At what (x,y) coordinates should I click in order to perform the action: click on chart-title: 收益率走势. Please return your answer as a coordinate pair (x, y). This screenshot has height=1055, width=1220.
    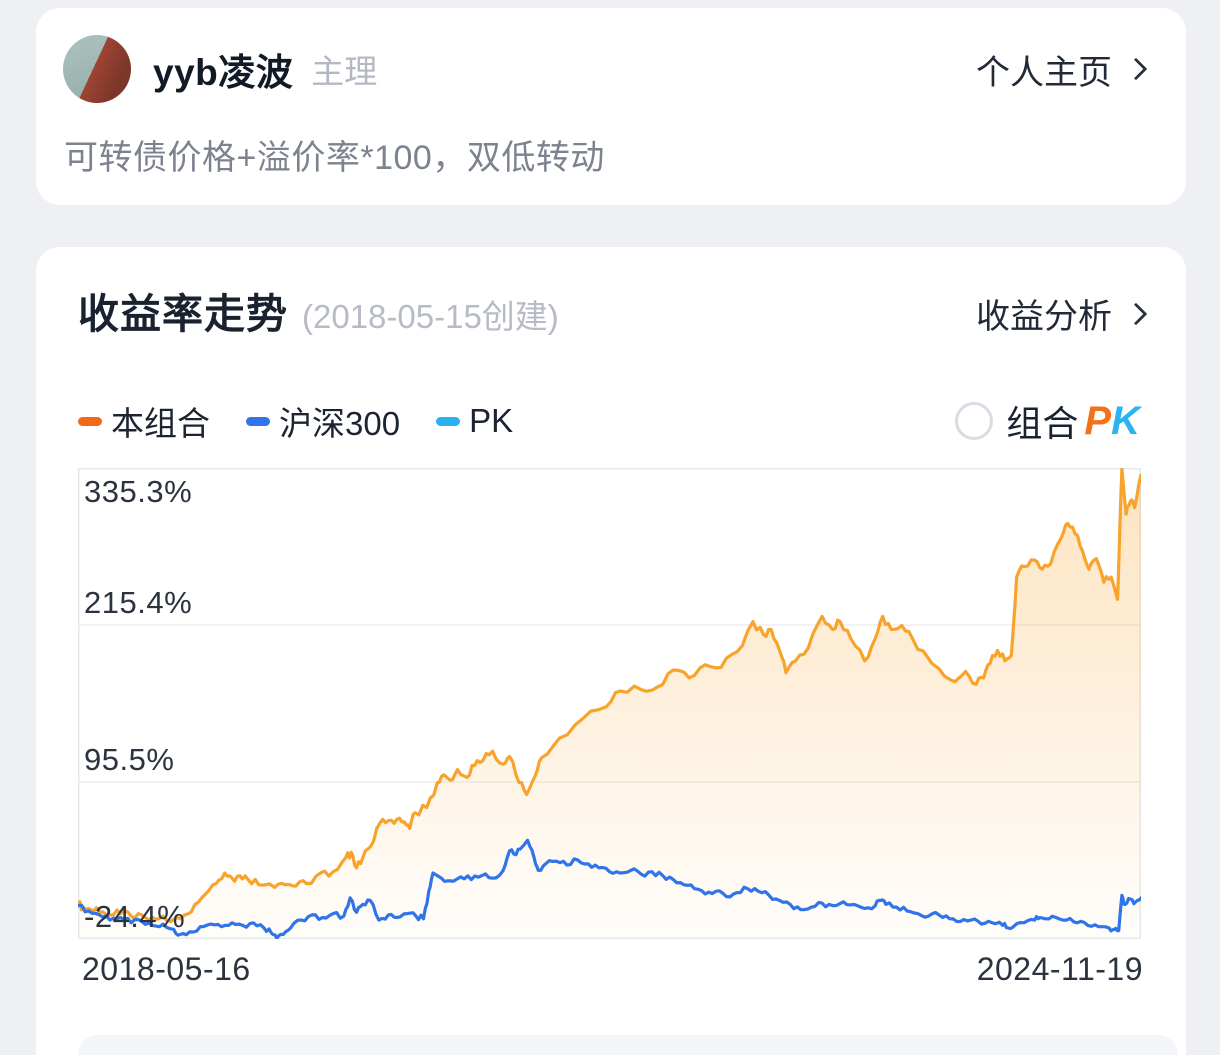
    Looking at the image, I should click on (183, 314).